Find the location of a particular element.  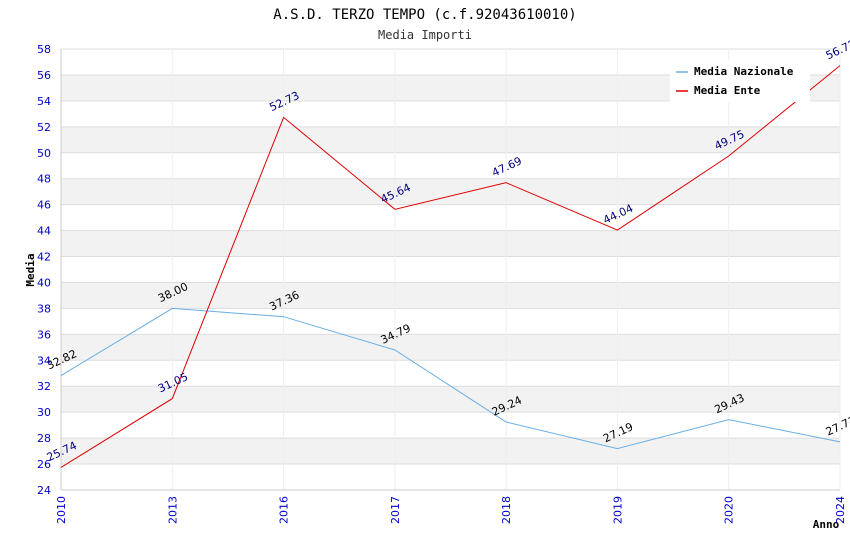

y-tick-label: 36 is located at coordinates (44, 334).